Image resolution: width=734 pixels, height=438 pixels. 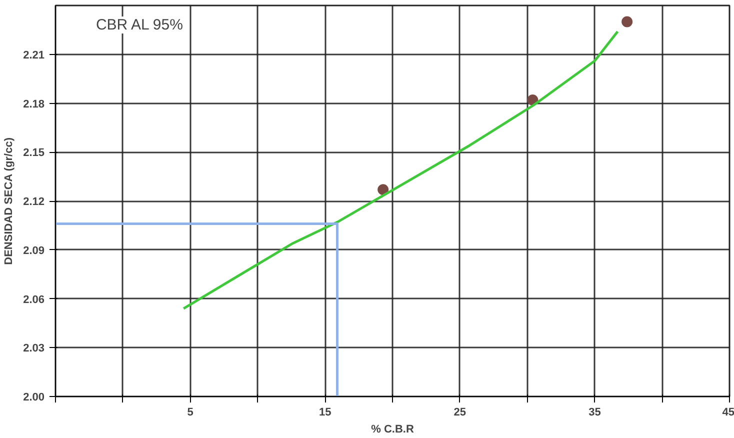 What do you see at coordinates (34, 250) in the screenshot?
I see `y-tick-label: 2.09` at bounding box center [34, 250].